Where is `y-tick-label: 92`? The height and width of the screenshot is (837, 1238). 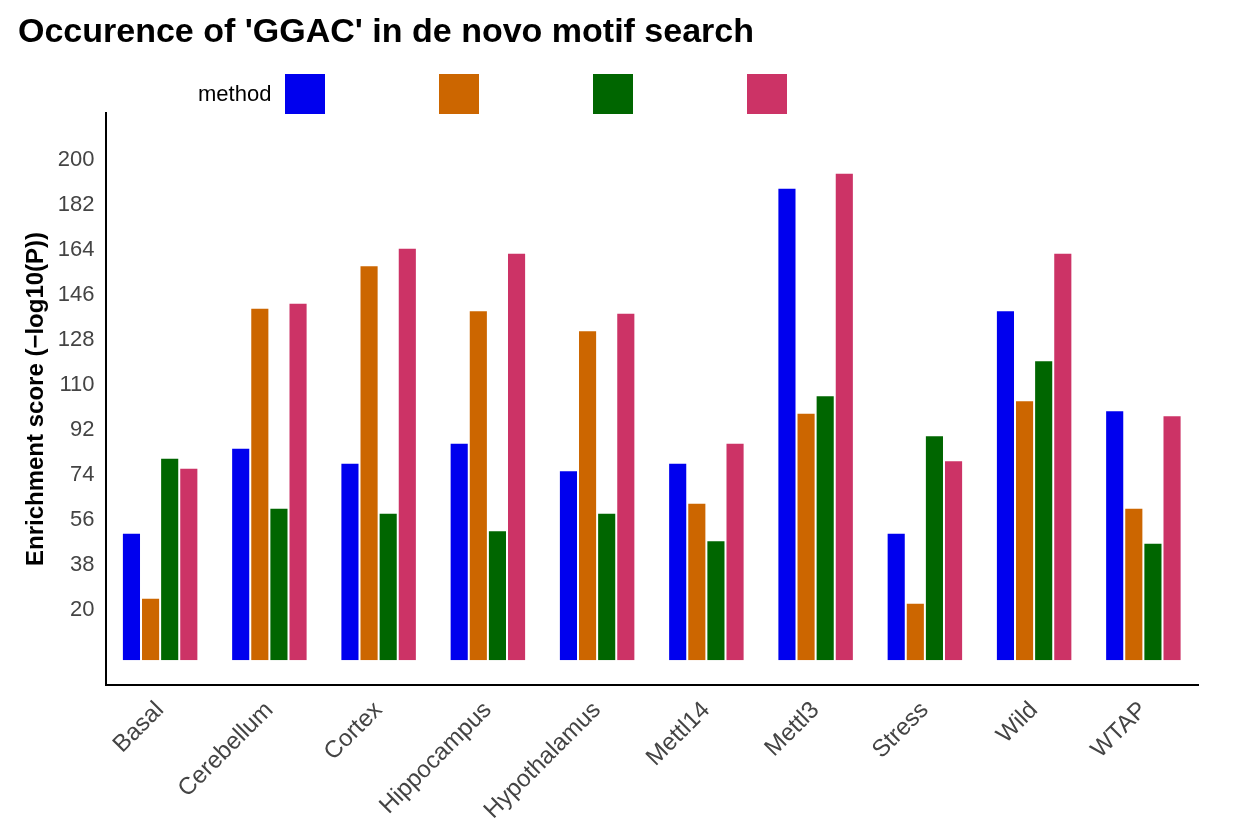
y-tick-label: 92 is located at coordinates (82, 429).